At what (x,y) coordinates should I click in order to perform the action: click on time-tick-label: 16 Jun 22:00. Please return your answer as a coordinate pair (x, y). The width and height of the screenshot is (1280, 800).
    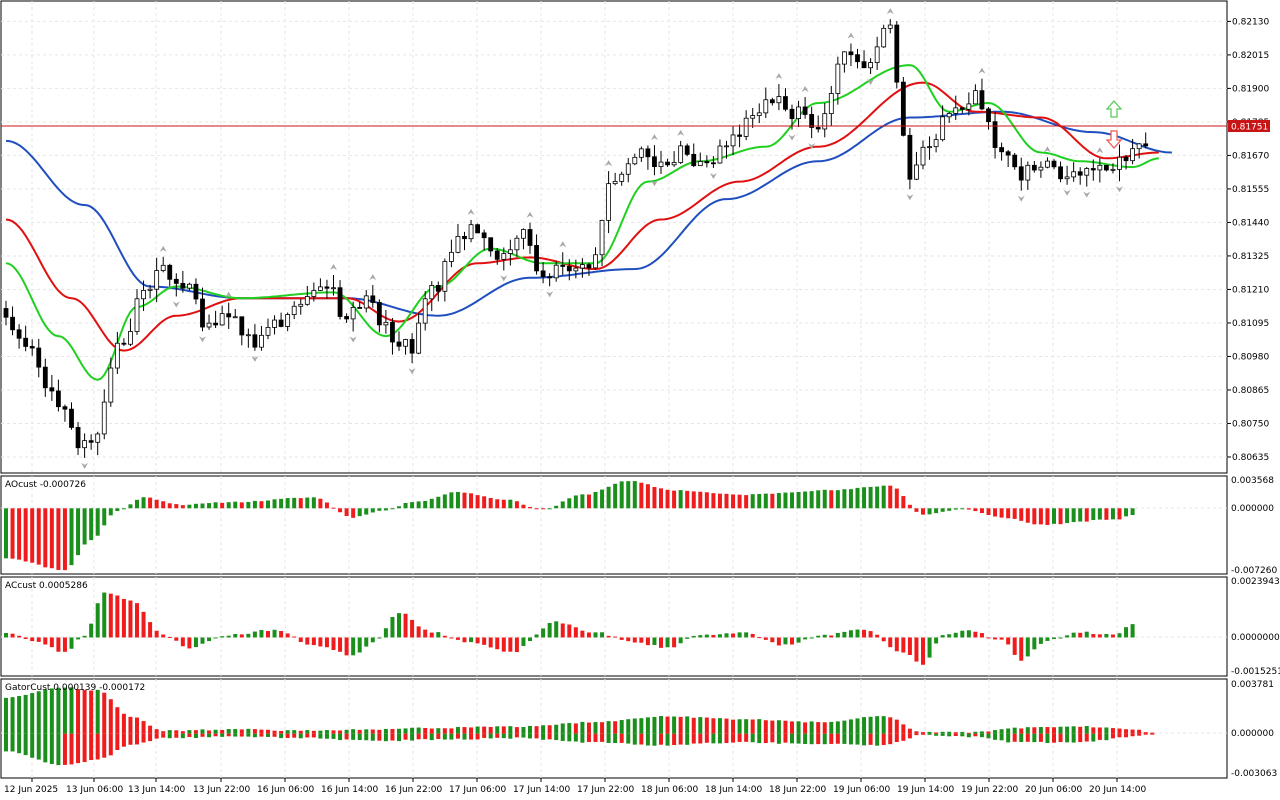
    Looking at the image, I should click on (413, 790).